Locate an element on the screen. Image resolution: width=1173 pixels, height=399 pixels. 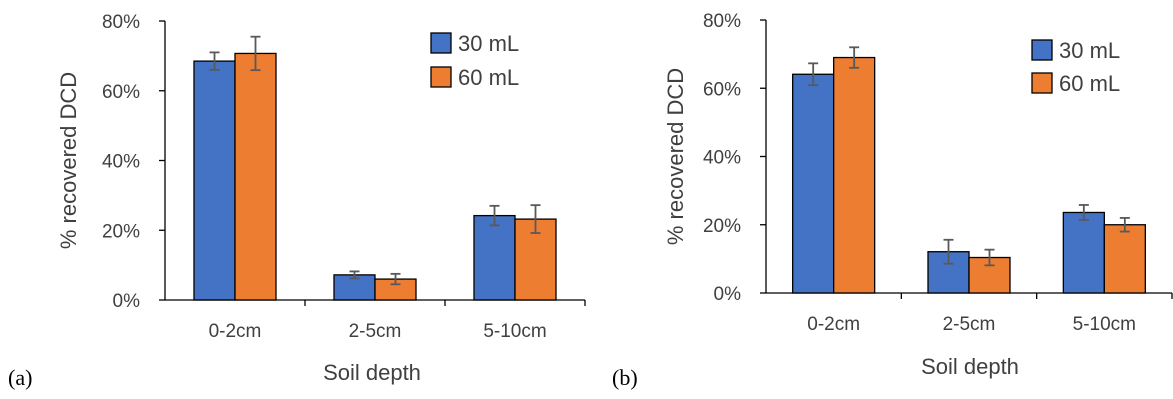
bar-30-ml-2-5cm is located at coordinates (354, 287).